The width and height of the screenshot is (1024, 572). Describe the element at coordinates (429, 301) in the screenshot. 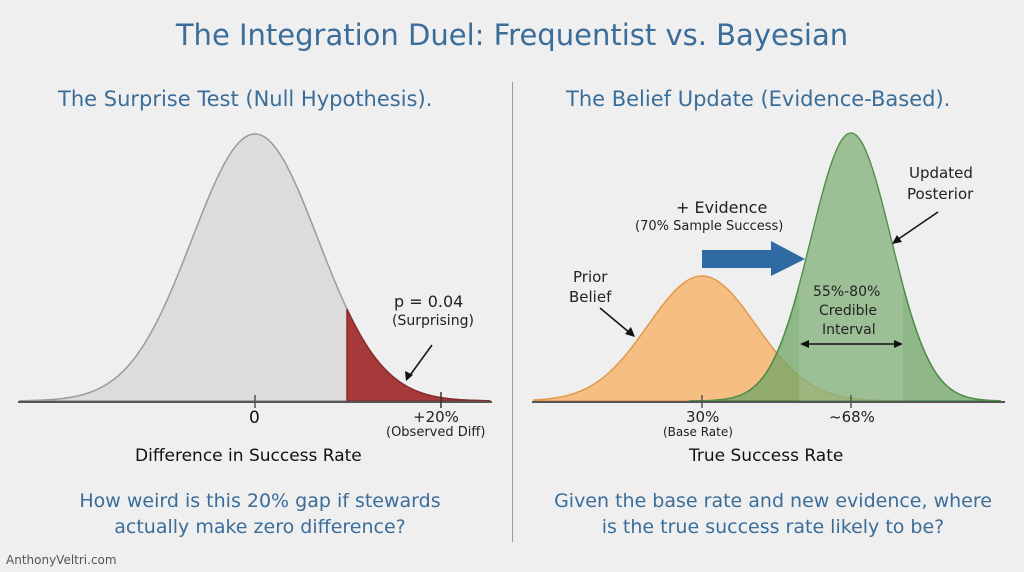

I see `p-value-label: p = 0.04` at that location.